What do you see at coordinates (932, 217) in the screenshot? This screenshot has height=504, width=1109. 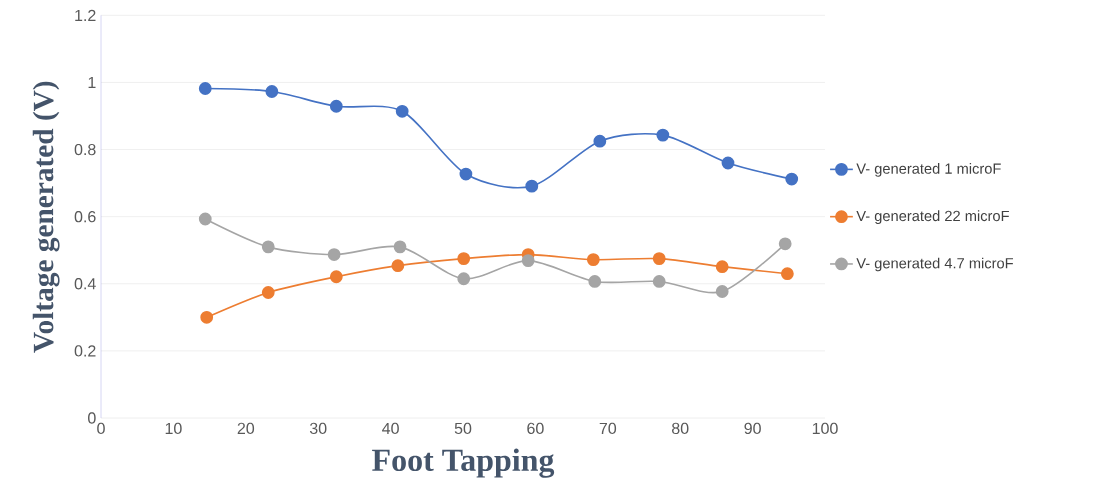 I see `legend-label: V- generated 22 microF` at bounding box center [932, 217].